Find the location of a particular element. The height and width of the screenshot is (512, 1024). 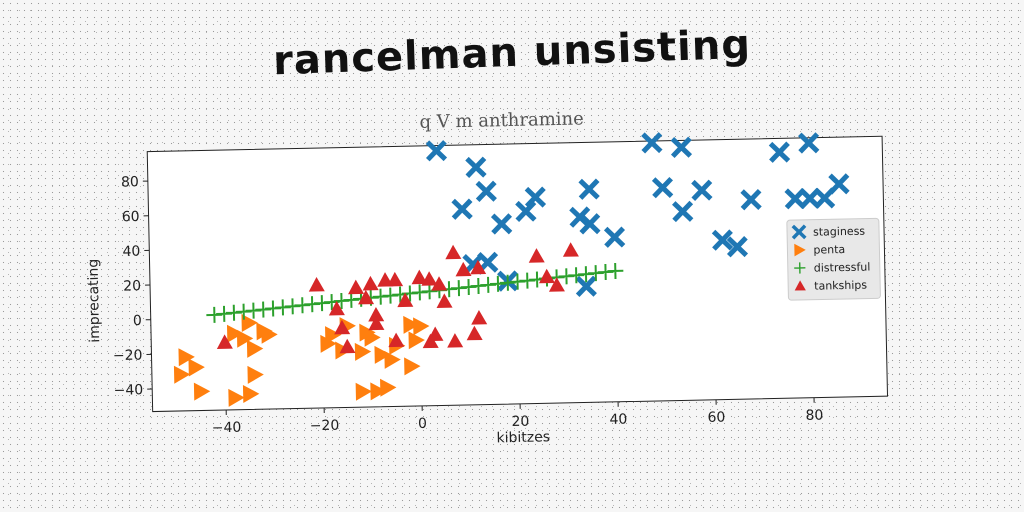

y-axis-label: imprecating is located at coordinates (94, 301).